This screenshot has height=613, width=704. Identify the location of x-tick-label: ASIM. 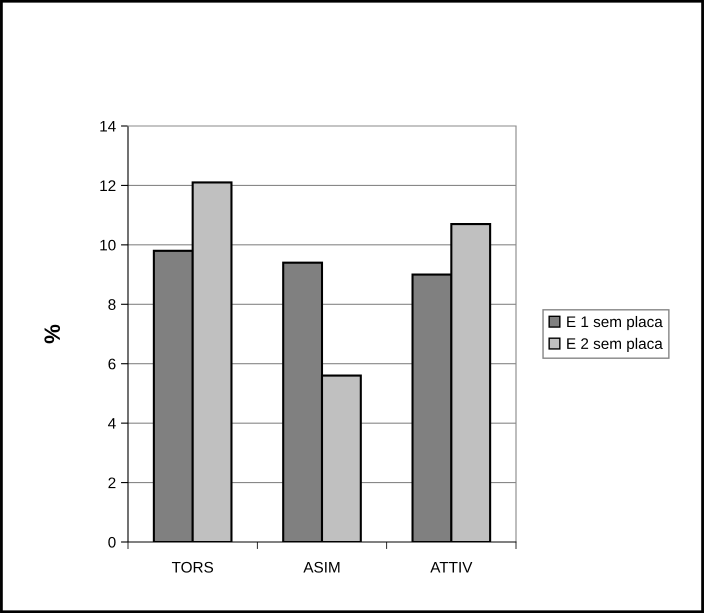
(321, 567).